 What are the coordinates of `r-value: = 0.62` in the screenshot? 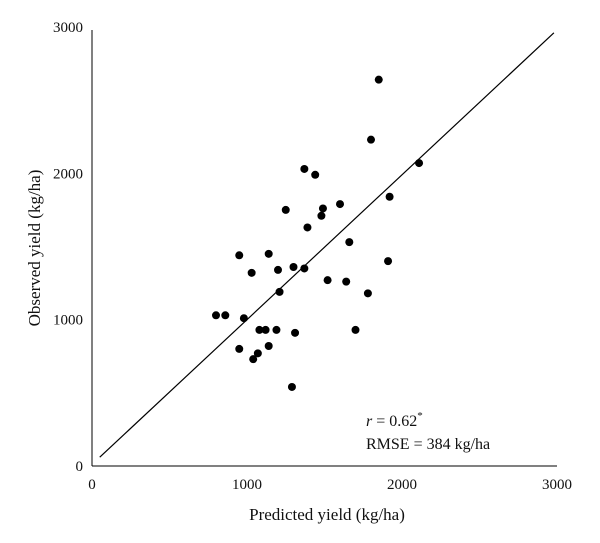 It's located at (394, 421).